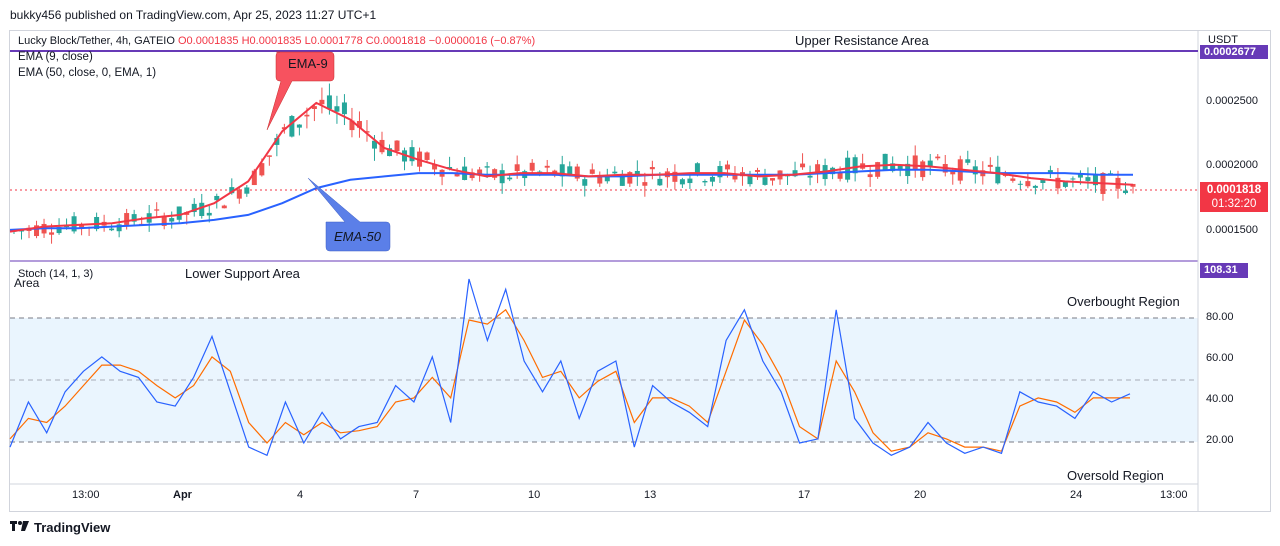 This screenshot has width=1280, height=546. Describe the element at coordinates (96, 41) in the screenshot. I see `symbol-label: Lucky Block/Tether, 4h, GATEIO` at that location.